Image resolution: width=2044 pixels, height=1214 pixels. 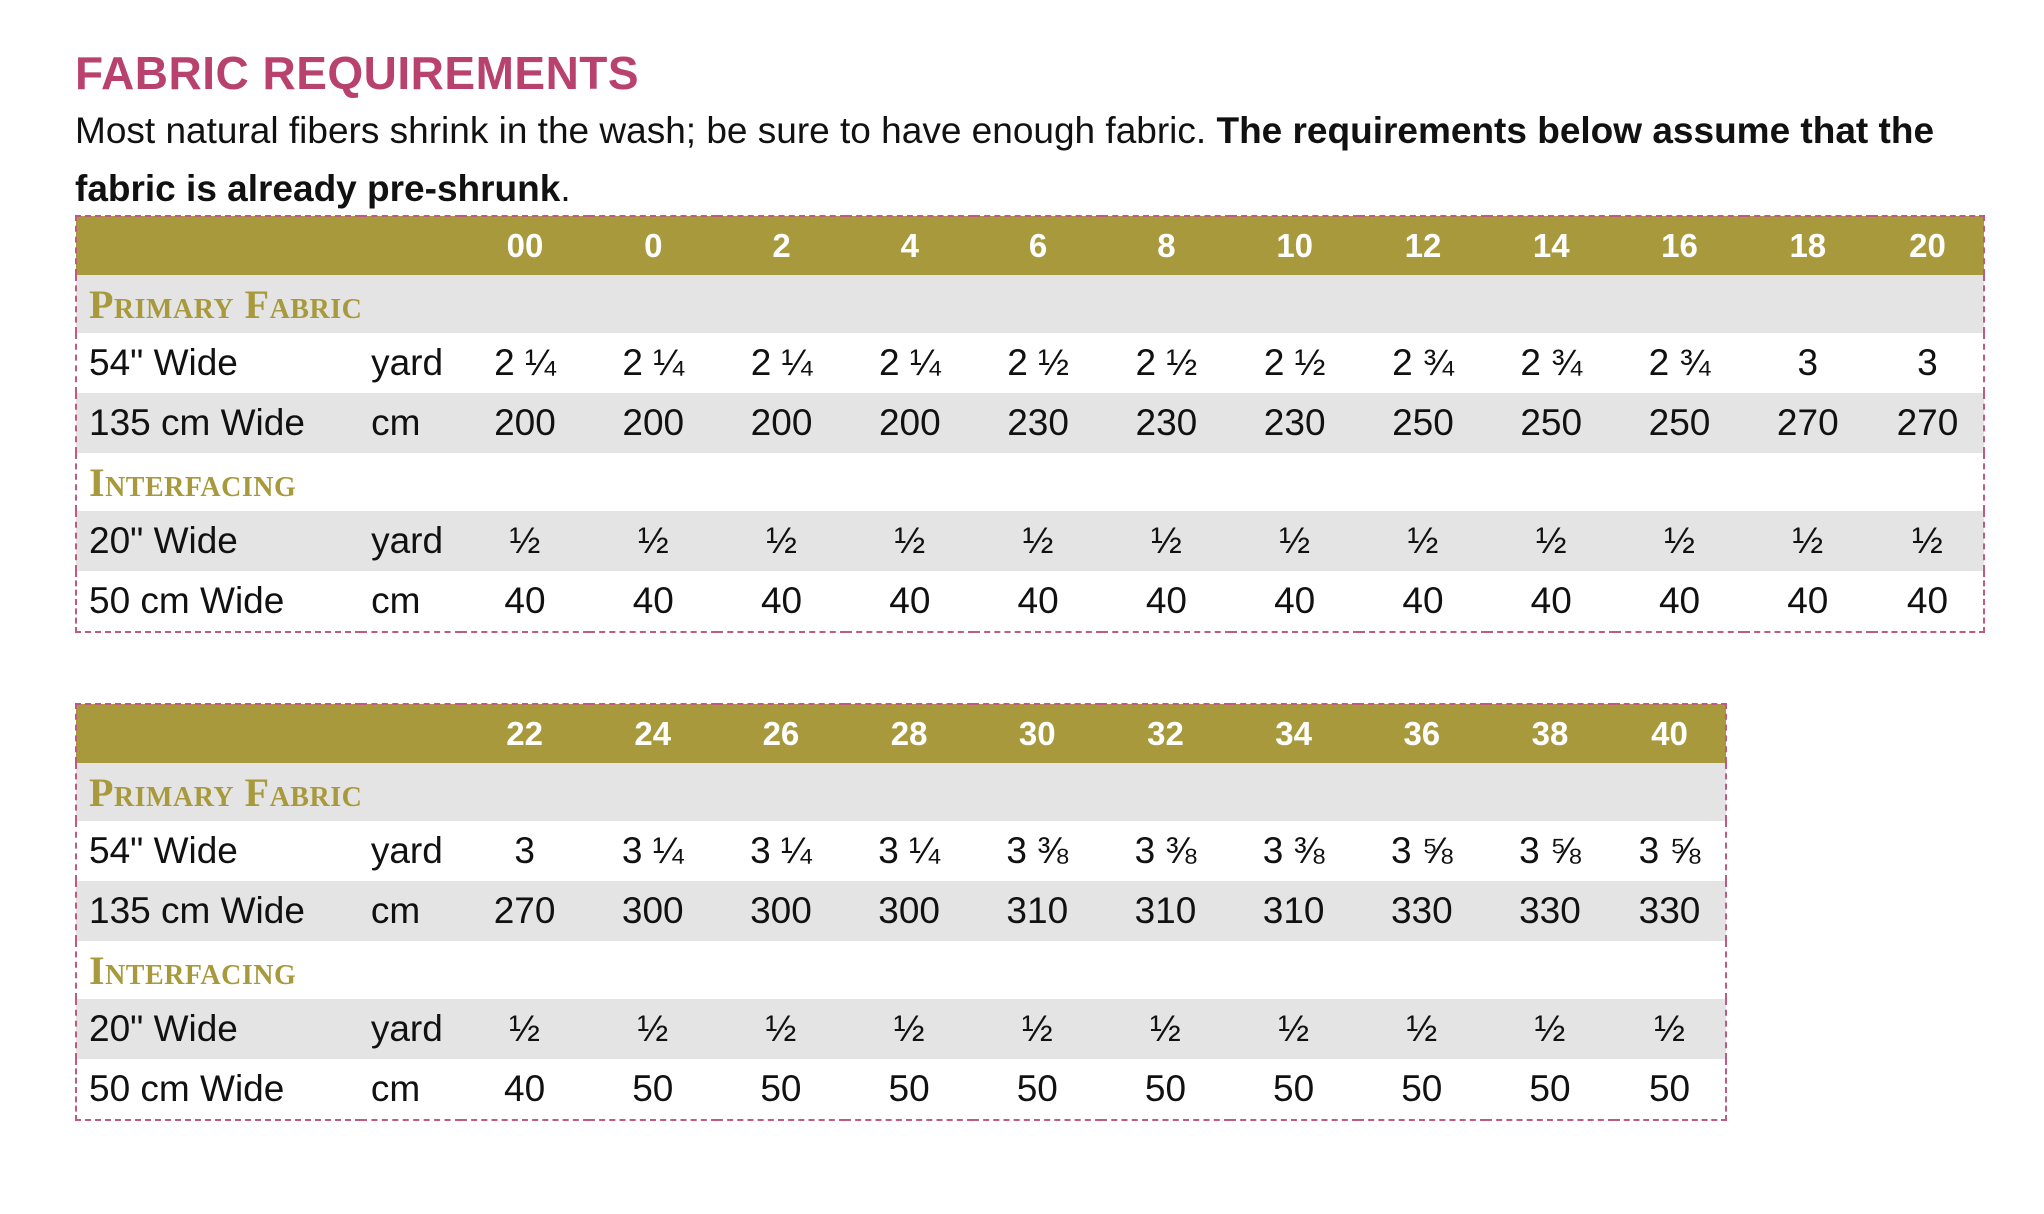 I want to click on size-header-cell: 30, so click(x=1037, y=733).